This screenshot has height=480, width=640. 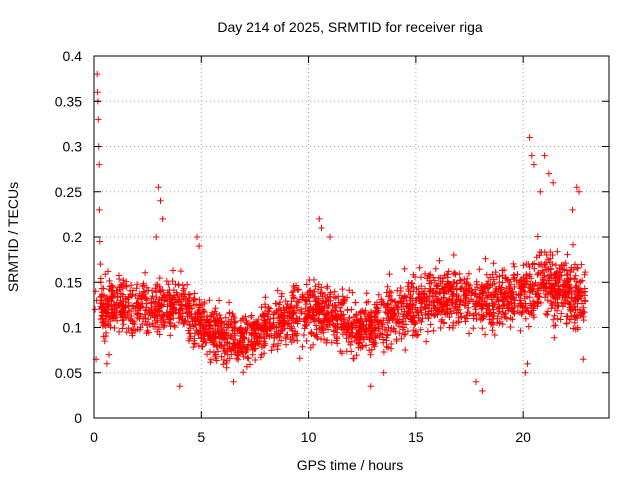 I want to click on x-tick-label: 20, so click(x=523, y=437).